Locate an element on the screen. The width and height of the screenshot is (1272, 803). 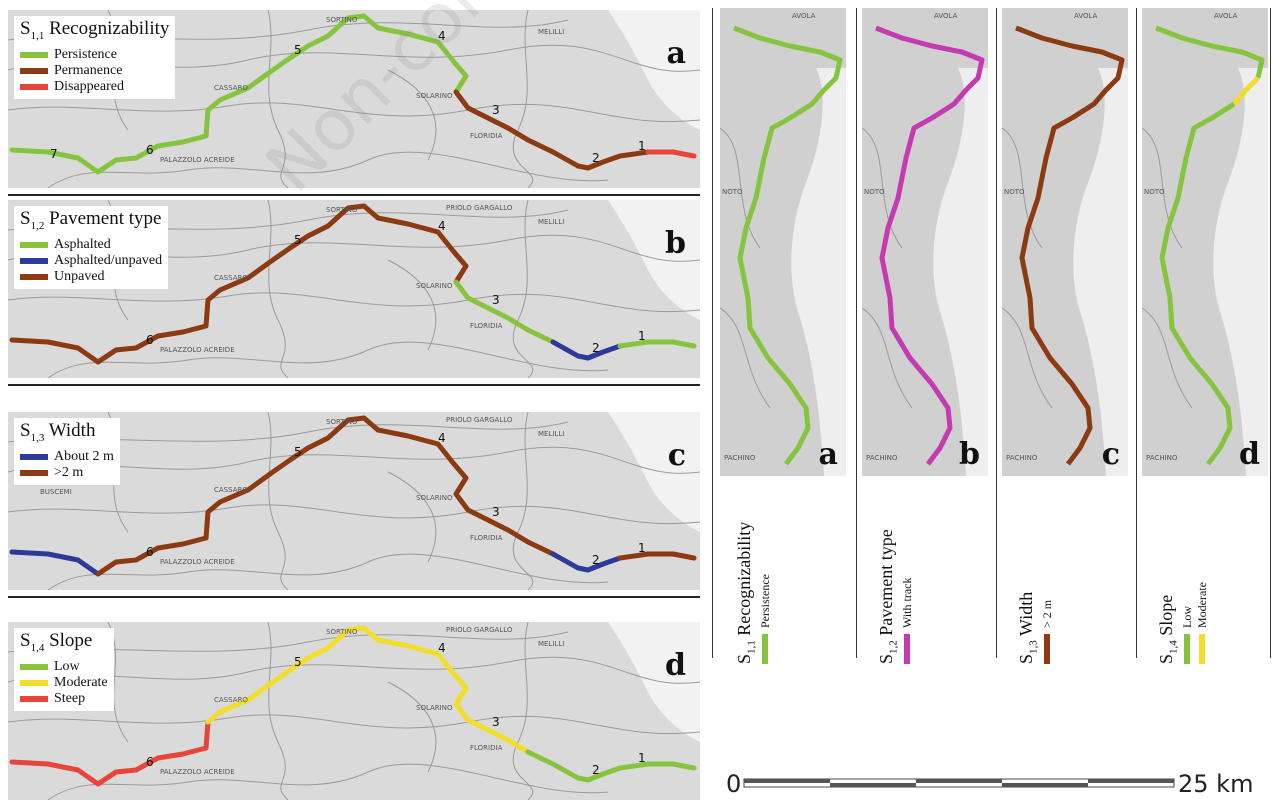
strip-map-a: AVOLA NOTO PACHINO a is located at coordinates (783, 242).